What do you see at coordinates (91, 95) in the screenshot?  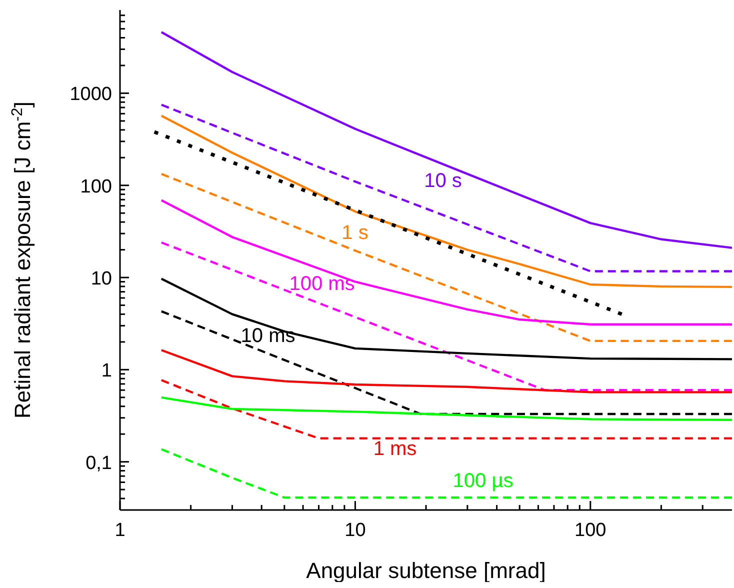 I see `y-tick-label: 1000` at bounding box center [91, 95].